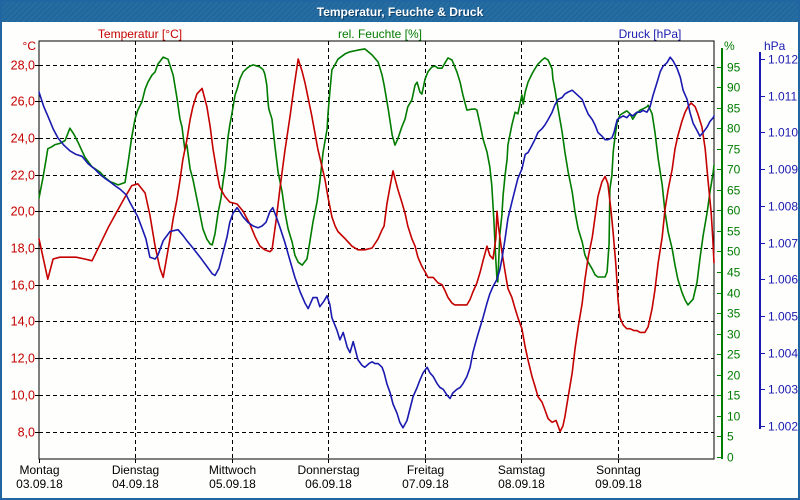 This screenshot has height=500, width=800. Describe the element at coordinates (39, 484) in the screenshot. I see `day-date-label: 03.09.18` at that location.